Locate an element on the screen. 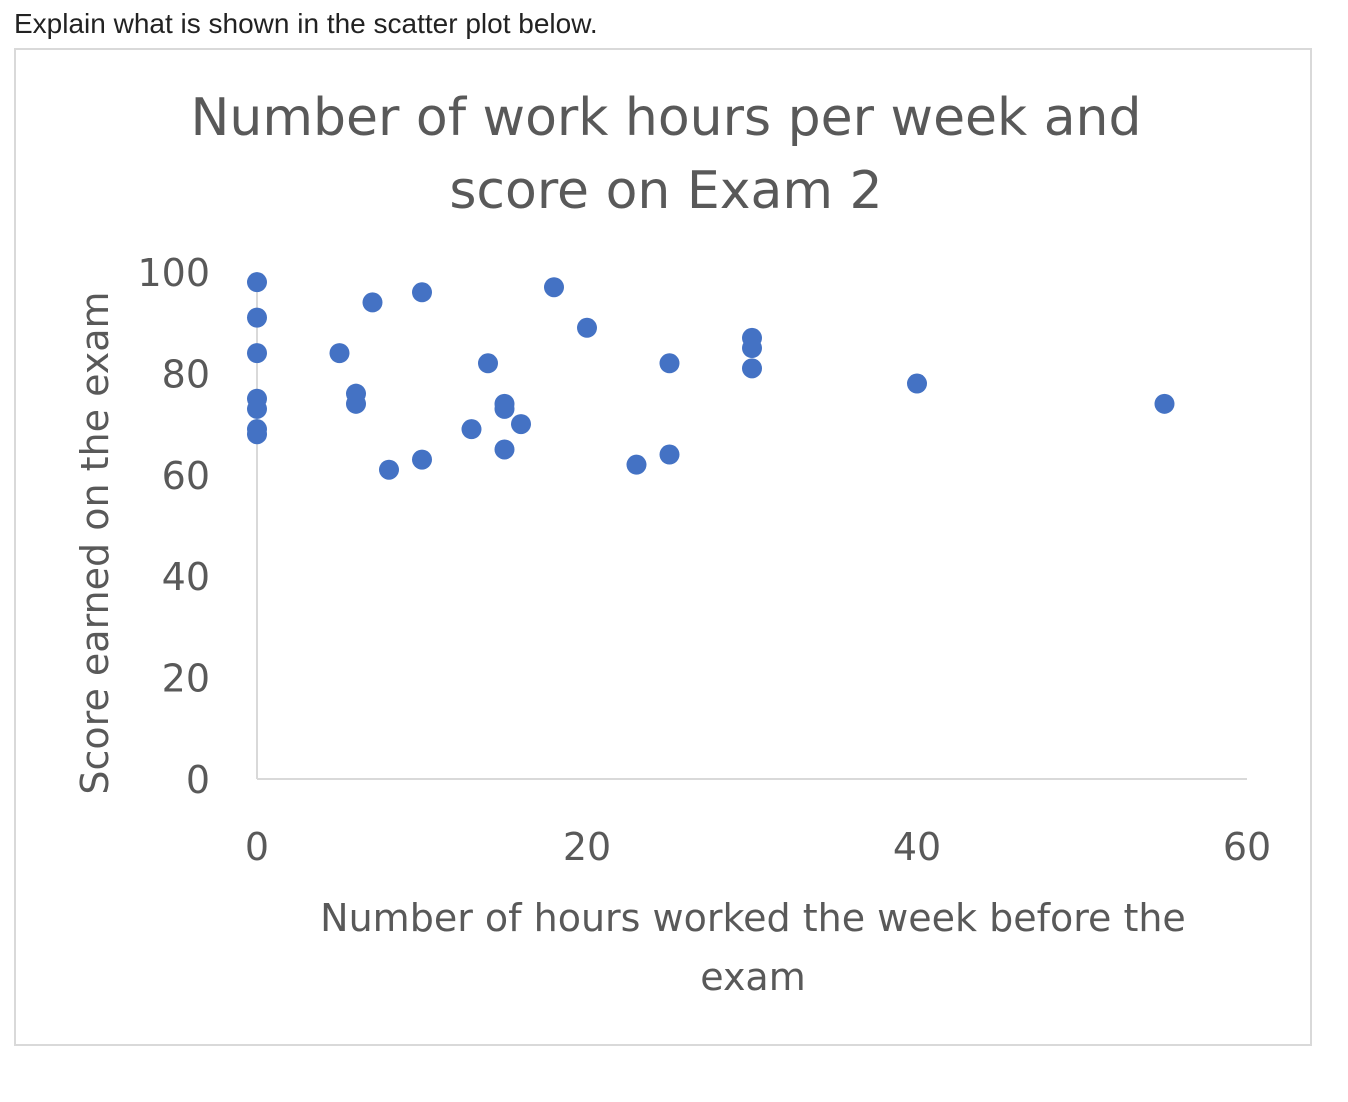 The image size is (1348, 1102). y-axis-label: Score earned on the exam is located at coordinates (95, 542).